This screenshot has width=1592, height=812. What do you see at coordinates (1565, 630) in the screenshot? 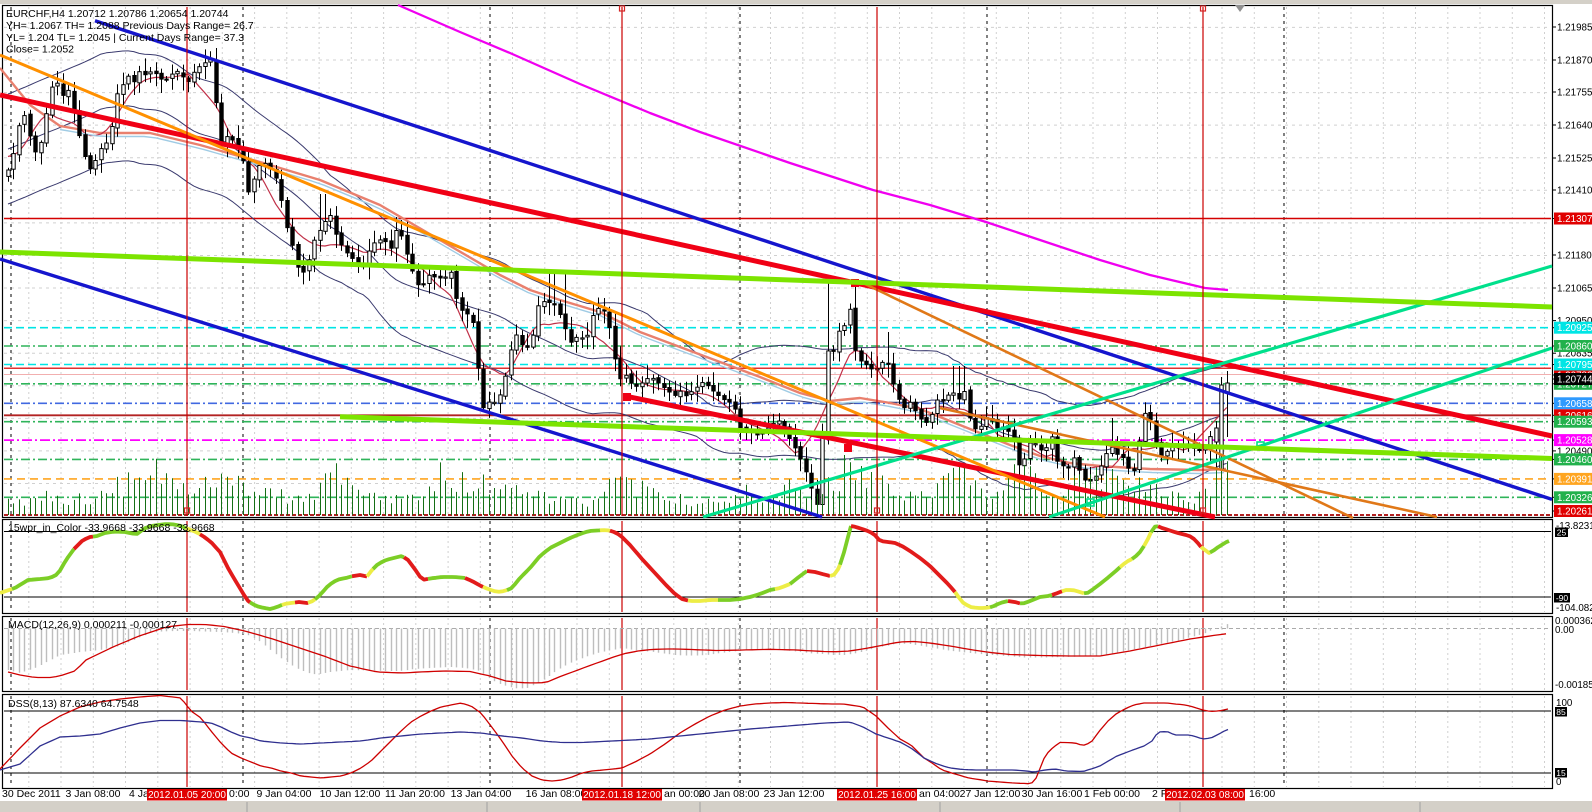
I see `svg-text: 0.00` at bounding box center [1565, 630].